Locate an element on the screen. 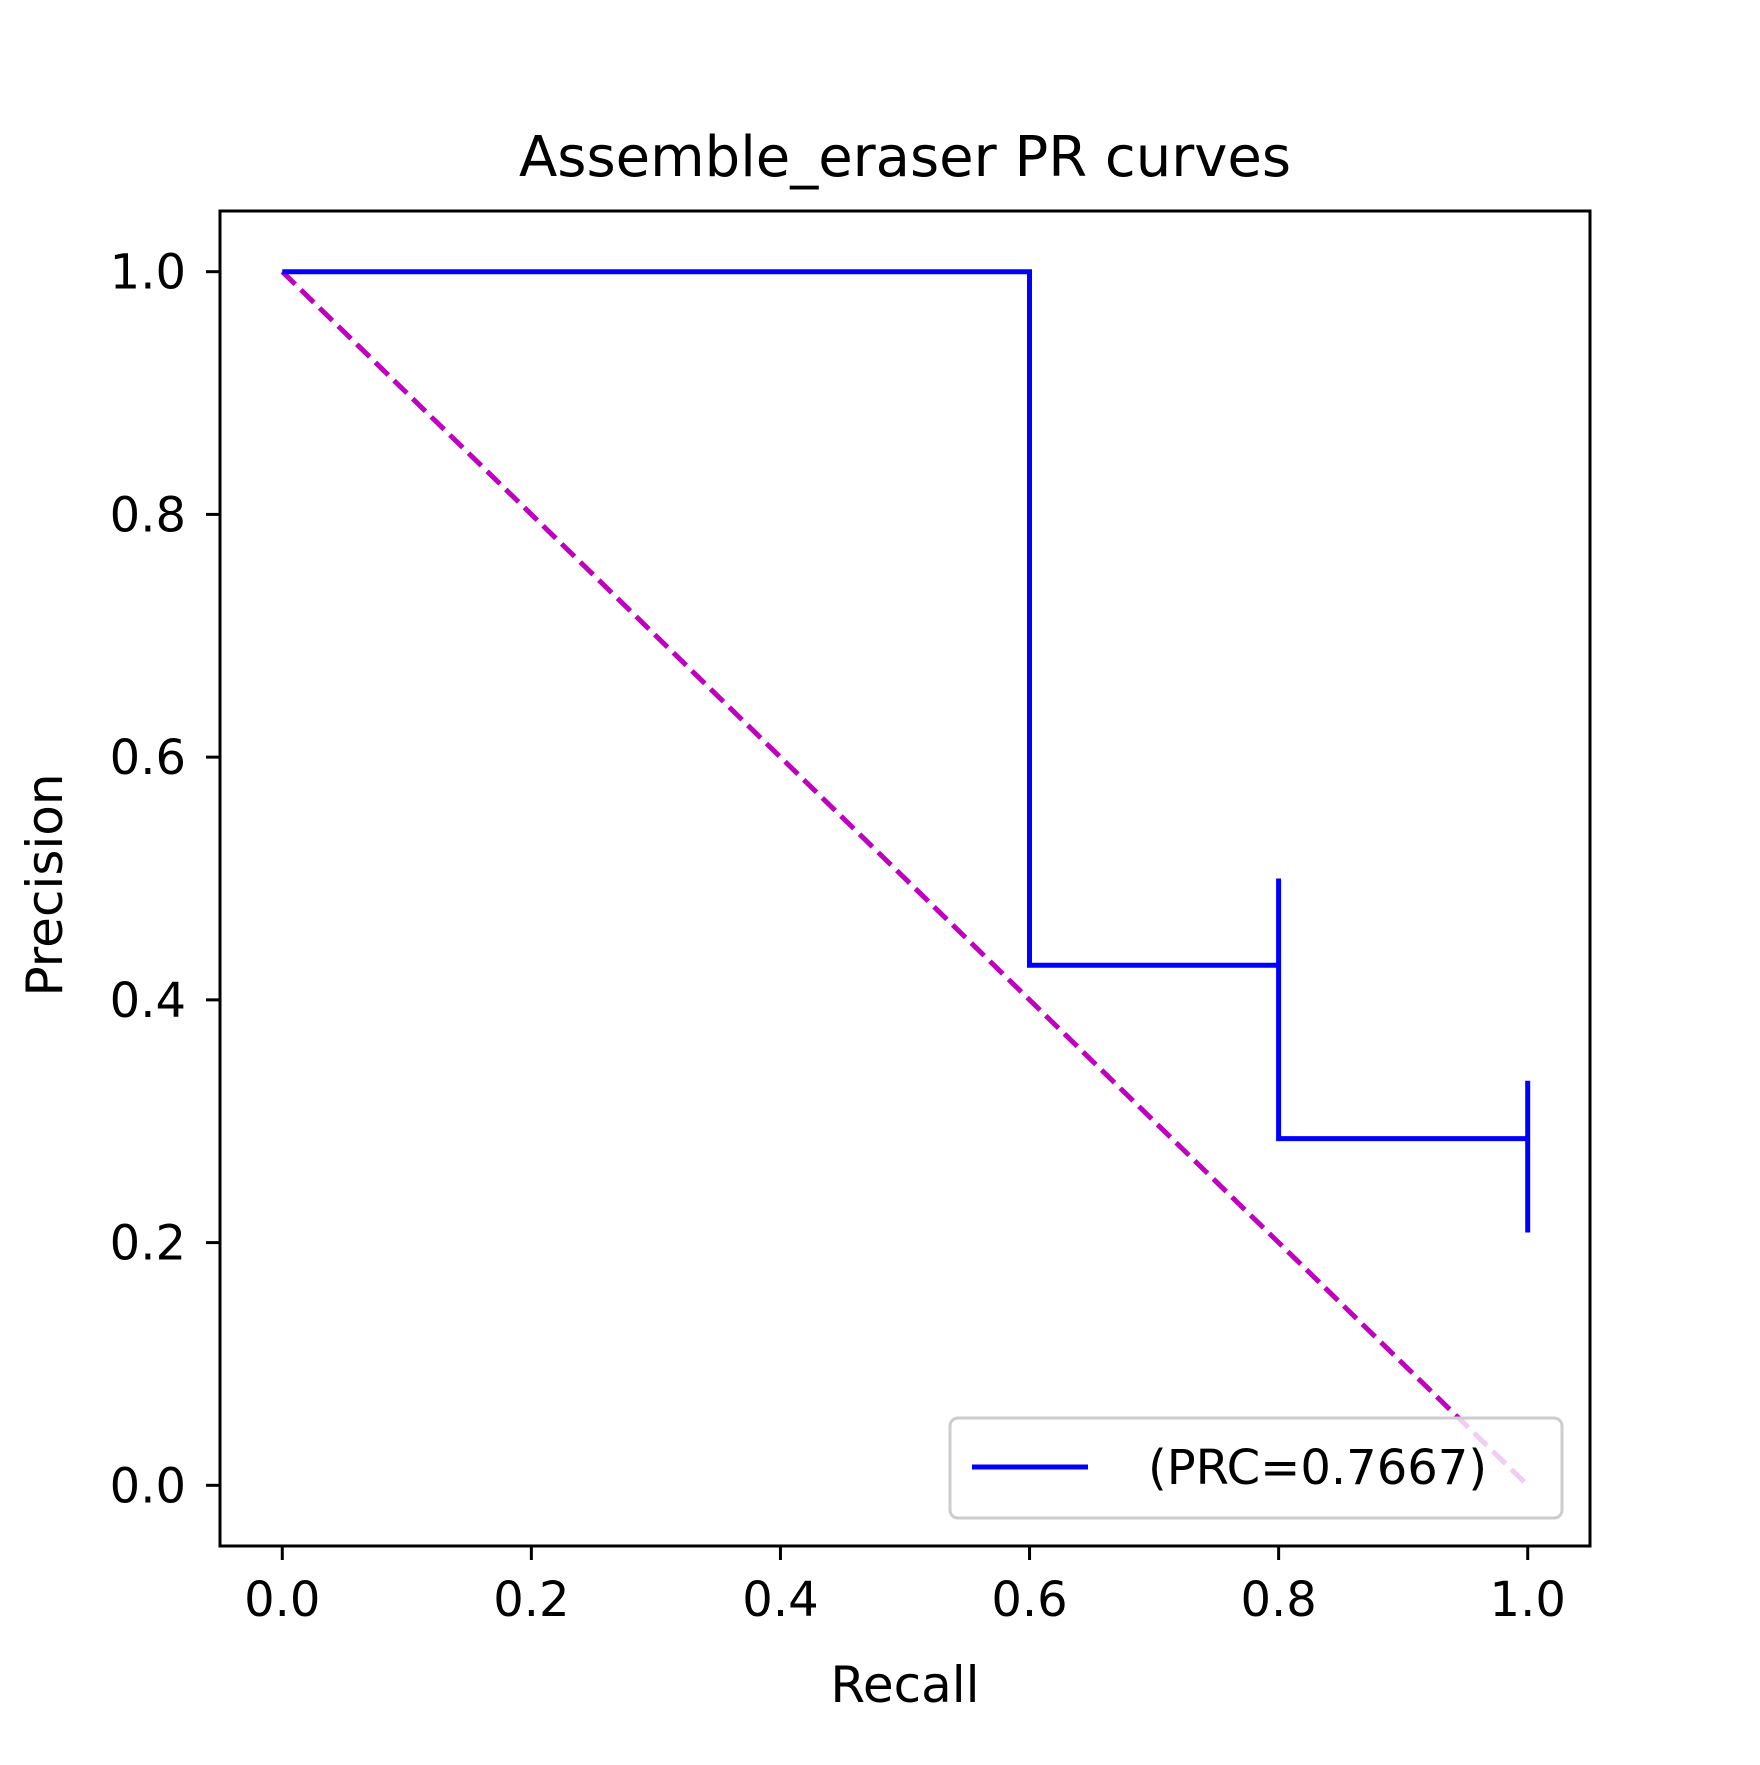 This screenshot has height=1765, width=1760. legend: (PRC=0.7667) is located at coordinates (1256, 1468).